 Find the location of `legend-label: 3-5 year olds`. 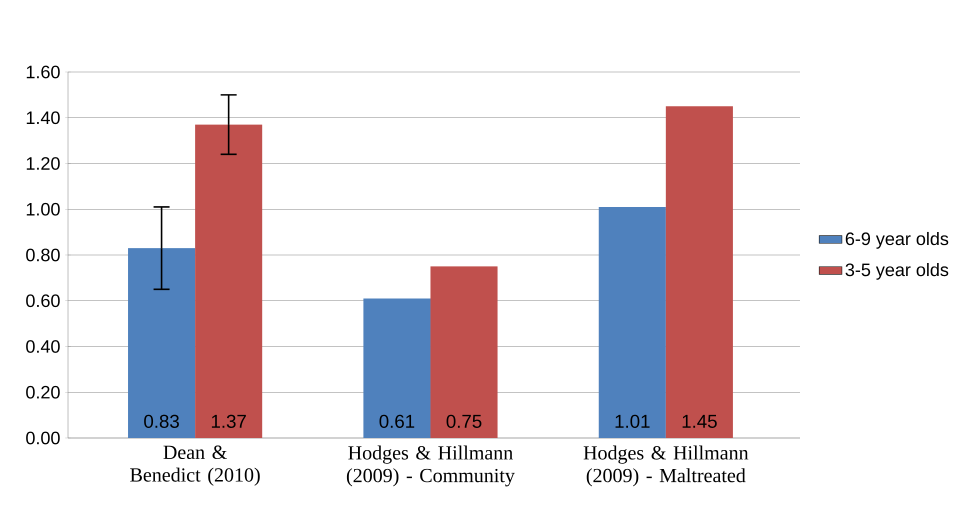

legend-label: 3-5 year olds is located at coordinates (897, 271).